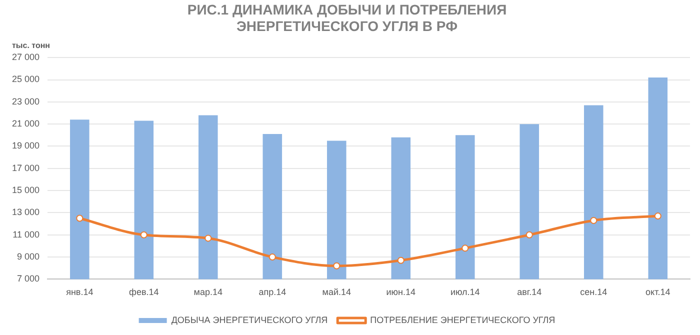 The height and width of the screenshot is (335, 700). Describe the element at coordinates (249, 319) in the screenshot. I see `legend-label: ДОБЫЧА ЭНЕРГЕТИЧЕСКОГО УГЛЯ` at that location.